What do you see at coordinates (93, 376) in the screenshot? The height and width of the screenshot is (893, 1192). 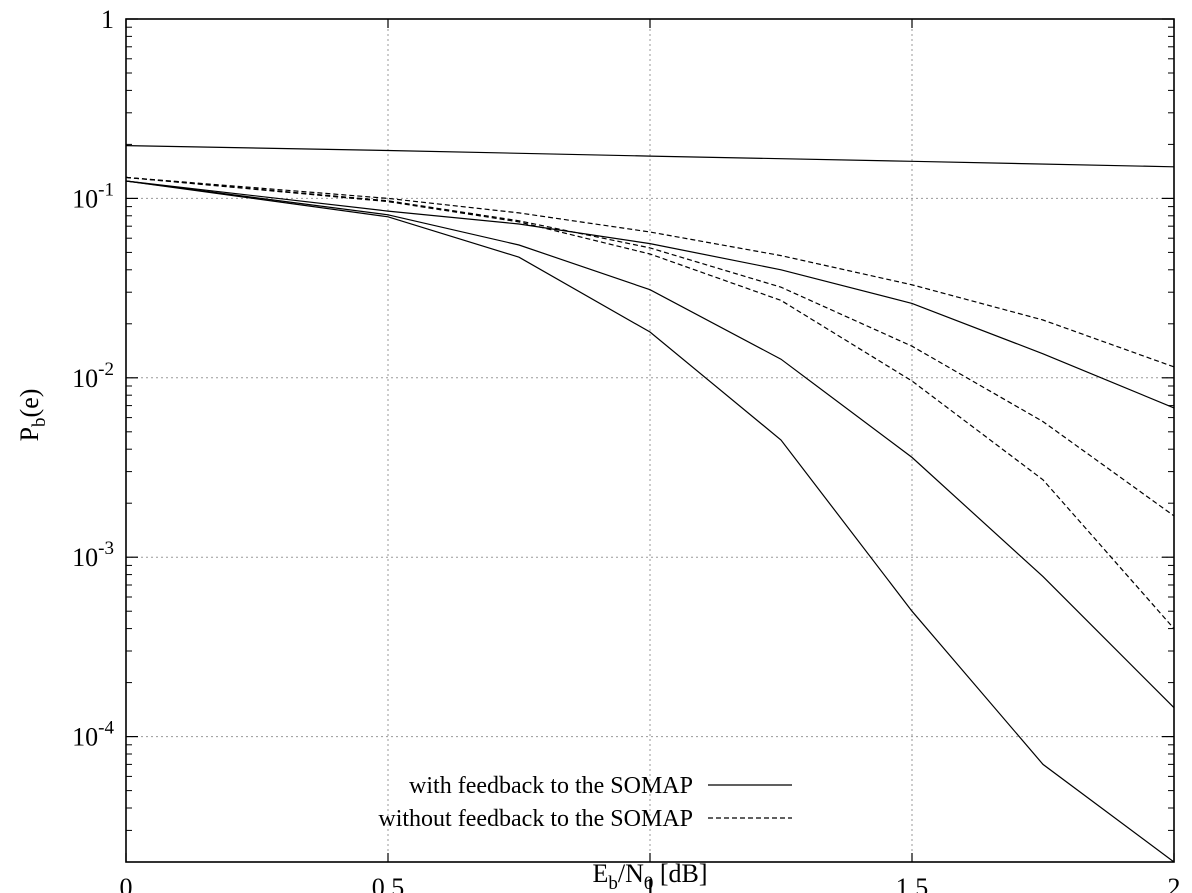 I see `y-tick-label: 10⁻²` at bounding box center [93, 376].